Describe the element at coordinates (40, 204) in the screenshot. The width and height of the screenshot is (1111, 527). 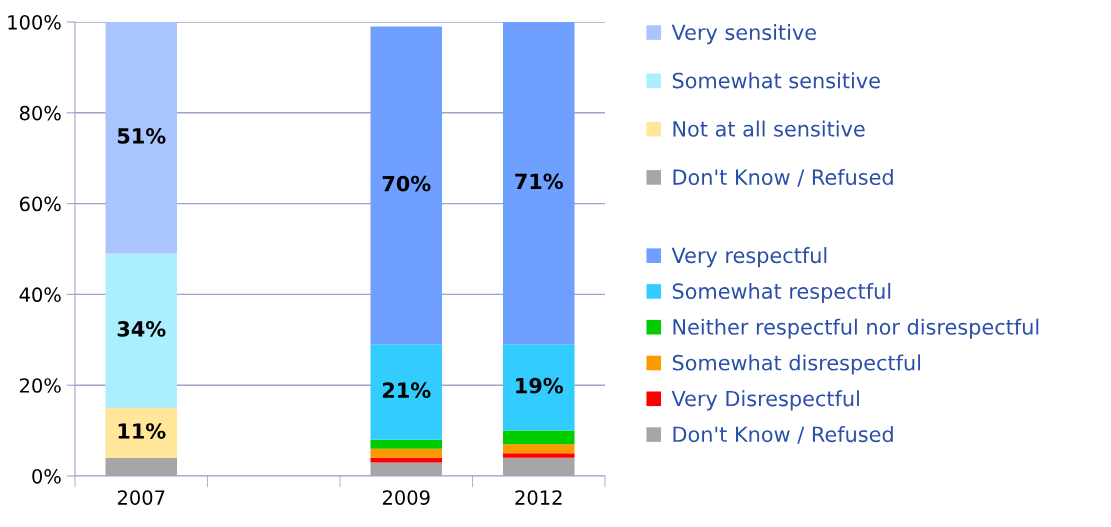
I see `y-tick-label: 60%` at that location.